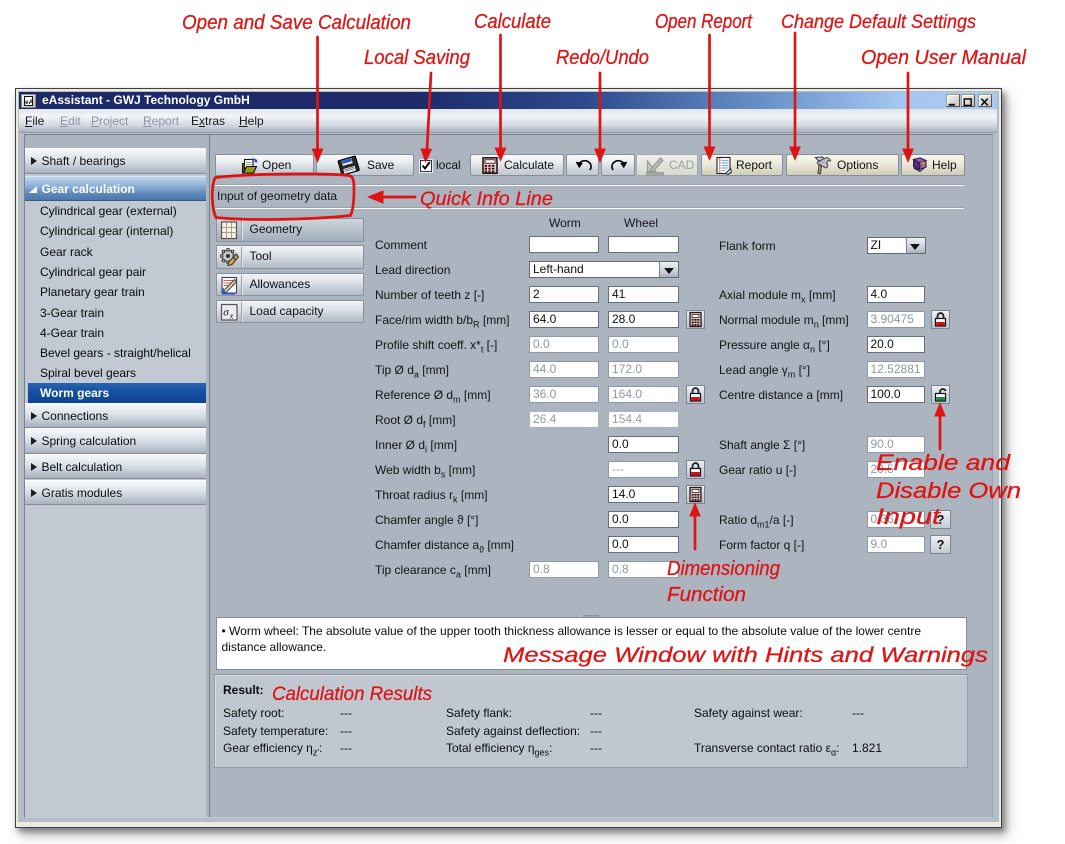 This screenshot has height=844, width=1065. I want to click on svg-text: Redo/Undo, so click(602, 58).